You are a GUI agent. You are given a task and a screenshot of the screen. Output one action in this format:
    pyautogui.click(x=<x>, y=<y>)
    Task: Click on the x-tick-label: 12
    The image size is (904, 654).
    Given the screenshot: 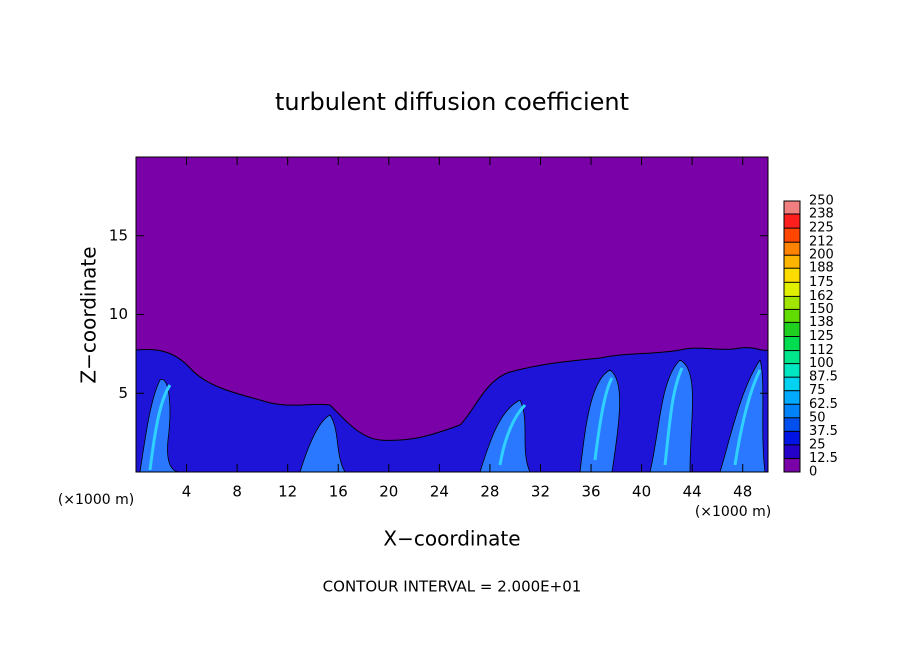 What is the action you would take?
    pyautogui.click(x=287, y=492)
    